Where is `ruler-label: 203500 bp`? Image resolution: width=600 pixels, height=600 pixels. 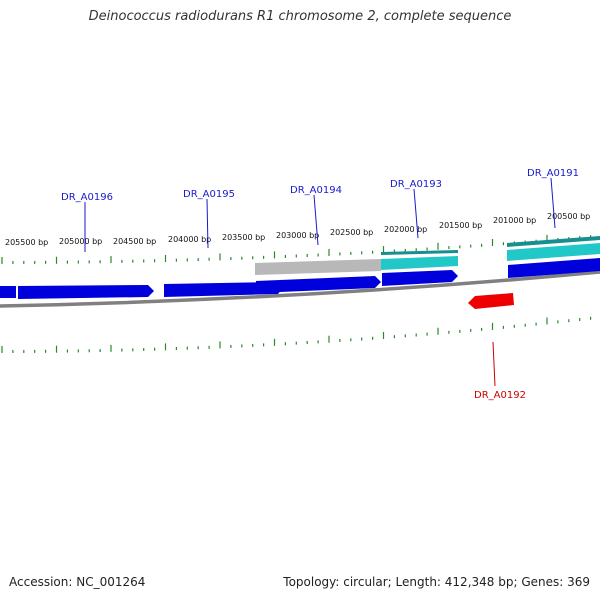 ruler-label: 203500 bp is located at coordinates (243, 237).